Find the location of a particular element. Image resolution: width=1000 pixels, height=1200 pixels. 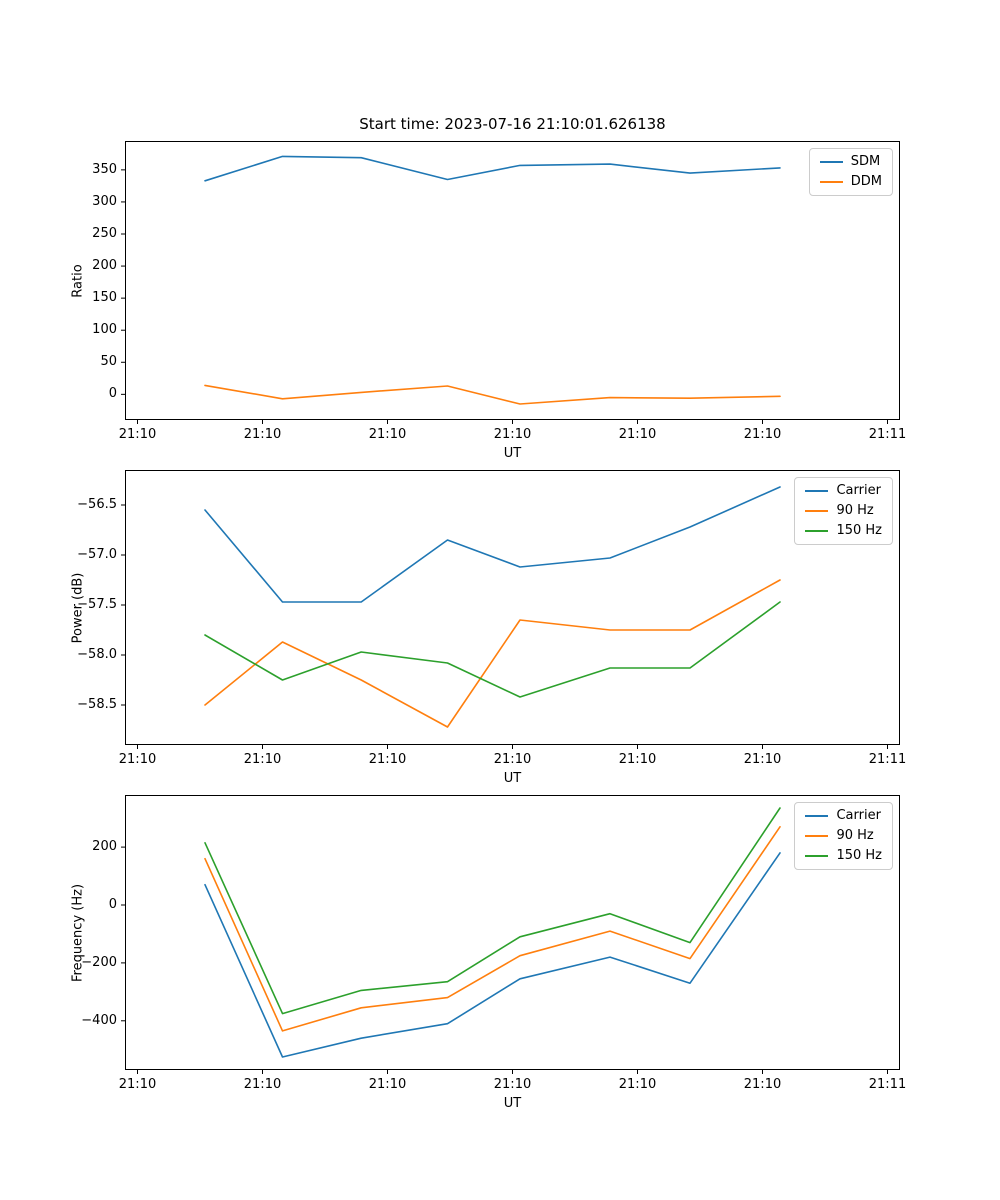

legend-ratio: SDM DDM is located at coordinates (850, 172).